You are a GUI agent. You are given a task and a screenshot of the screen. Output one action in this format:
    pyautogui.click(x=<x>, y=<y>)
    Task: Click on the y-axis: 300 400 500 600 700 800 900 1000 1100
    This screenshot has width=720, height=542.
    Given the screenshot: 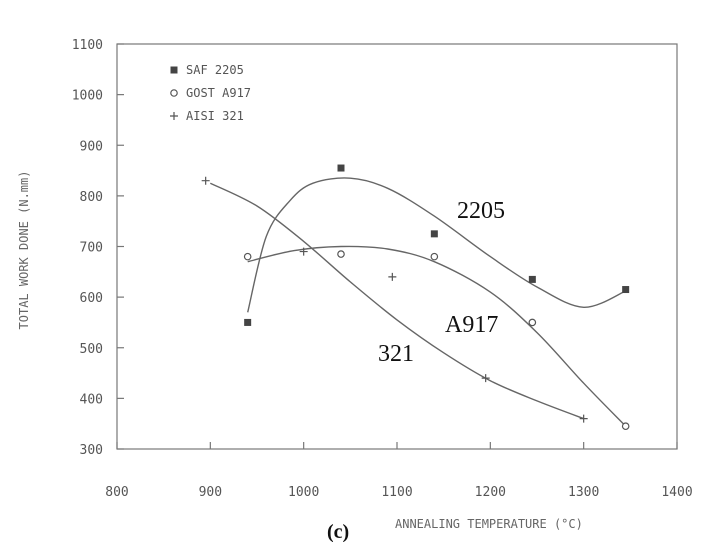 What is the action you would take?
    pyautogui.click(x=98, y=248)
    